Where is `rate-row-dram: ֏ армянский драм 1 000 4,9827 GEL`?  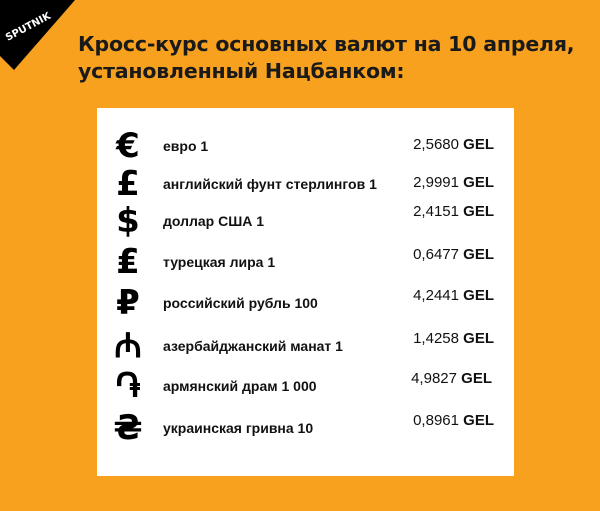 rate-row-dram: ֏ армянский драм 1 000 4,9827 GEL is located at coordinates (305, 386).